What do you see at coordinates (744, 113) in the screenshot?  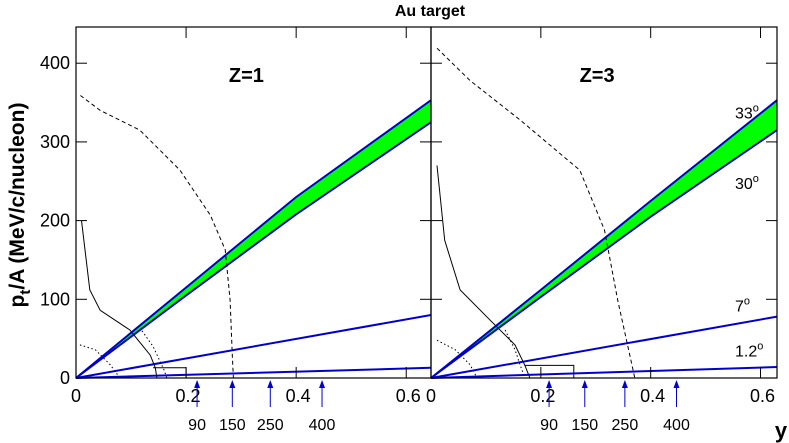 I see `line-label-text: 33` at bounding box center [744, 113].